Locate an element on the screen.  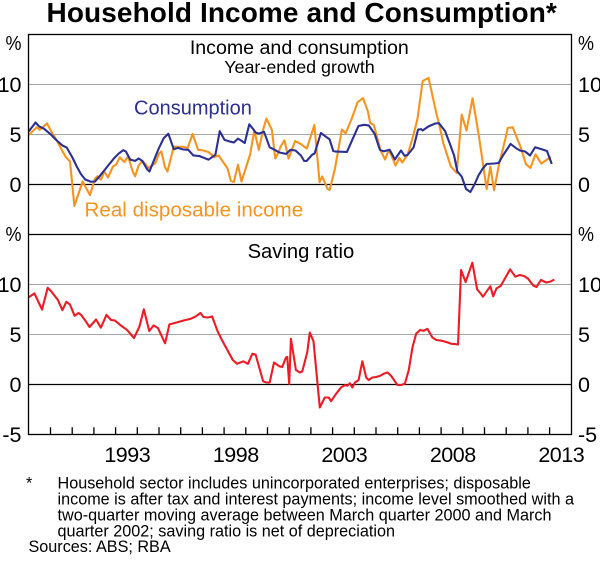
svg-text: Consumption is located at coordinates (193, 109).